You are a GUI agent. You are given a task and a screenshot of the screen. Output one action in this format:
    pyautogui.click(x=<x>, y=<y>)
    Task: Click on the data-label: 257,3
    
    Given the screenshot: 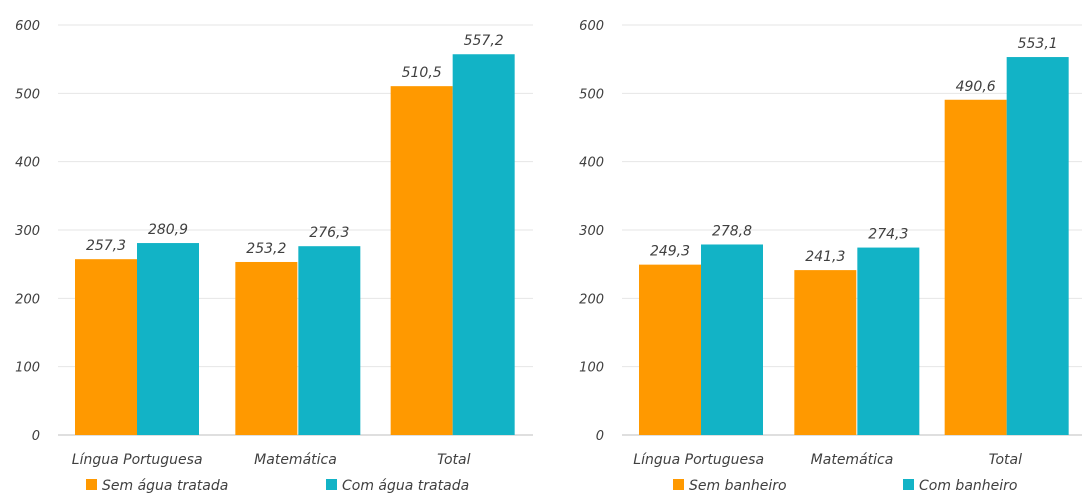 What is the action you would take?
    pyautogui.click(x=106, y=246)
    